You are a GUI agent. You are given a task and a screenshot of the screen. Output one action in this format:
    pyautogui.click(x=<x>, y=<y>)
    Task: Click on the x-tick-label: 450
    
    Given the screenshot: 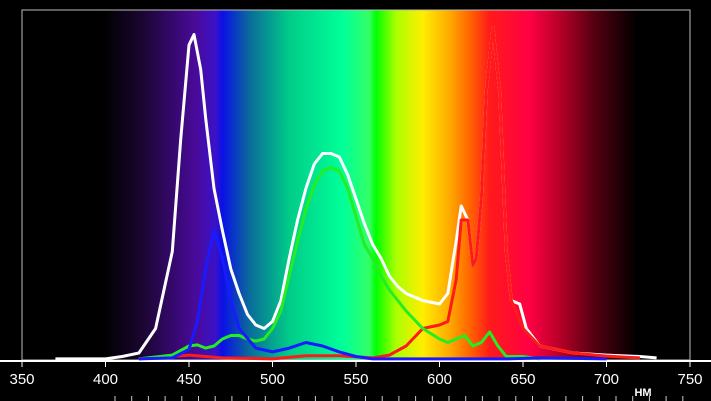 What is the action you would take?
    pyautogui.click(x=188, y=379)
    